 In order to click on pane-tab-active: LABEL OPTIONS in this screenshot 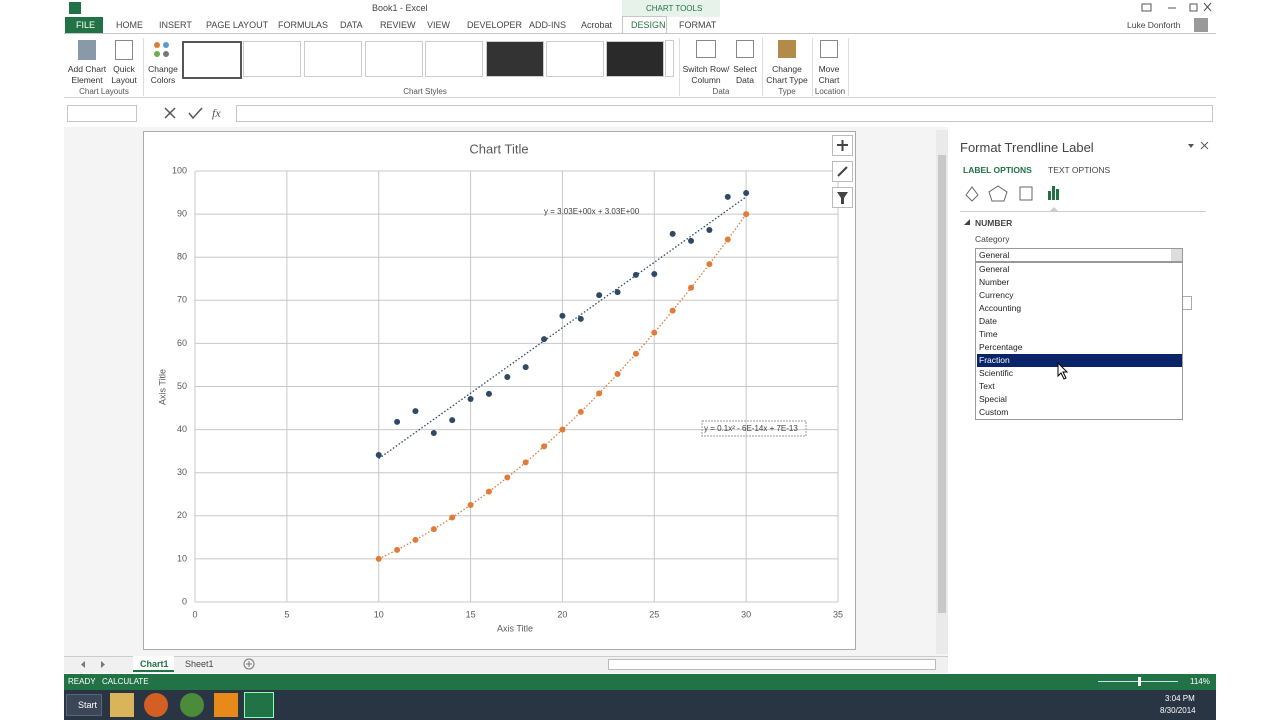, I will do `click(997, 170)`.